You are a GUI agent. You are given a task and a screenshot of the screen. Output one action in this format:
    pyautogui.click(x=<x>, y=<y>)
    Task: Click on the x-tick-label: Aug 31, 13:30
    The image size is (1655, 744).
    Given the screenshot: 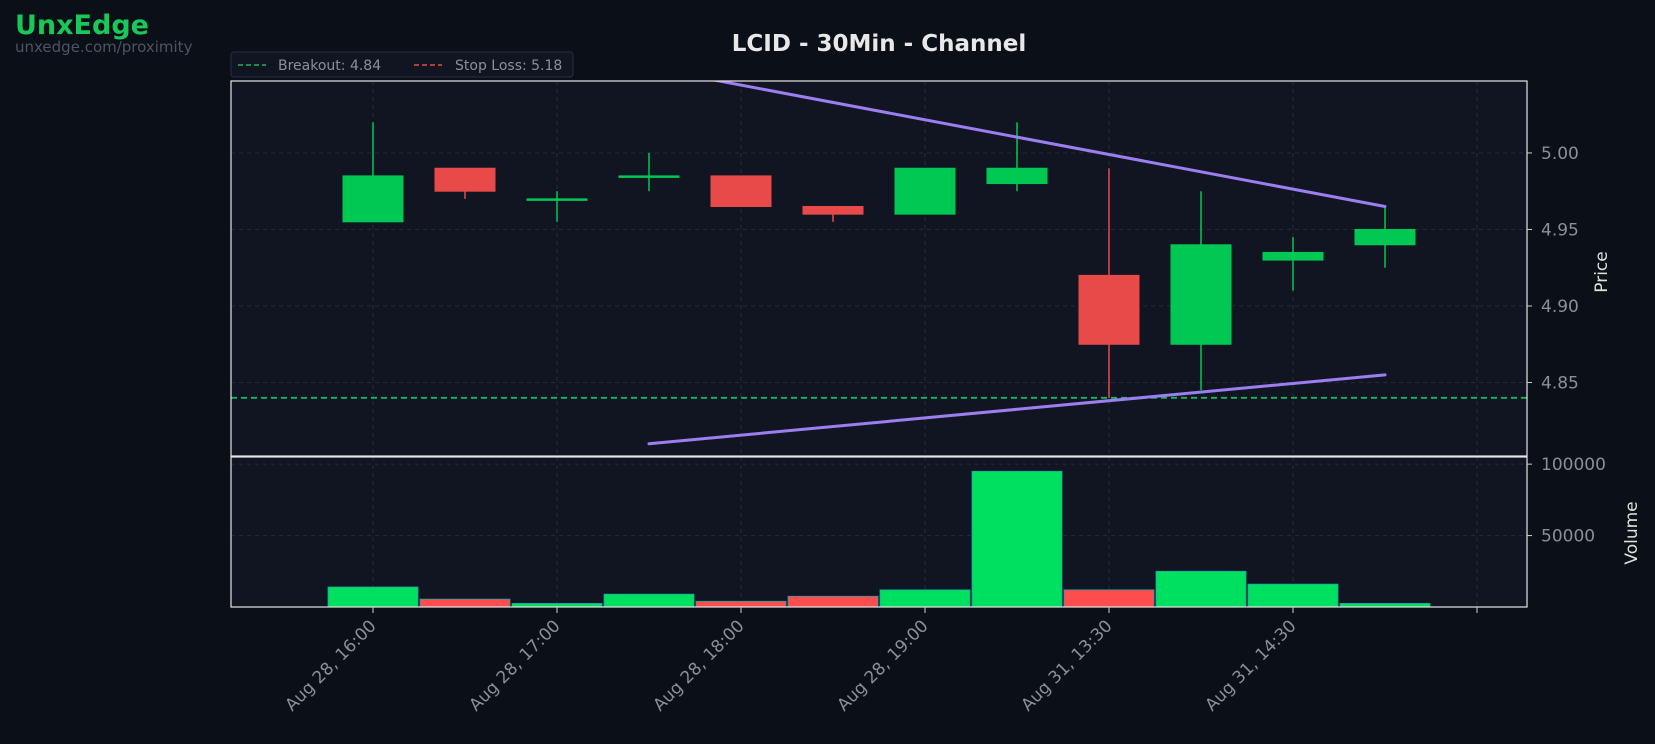 What is the action you would take?
    pyautogui.click(x=1067, y=665)
    